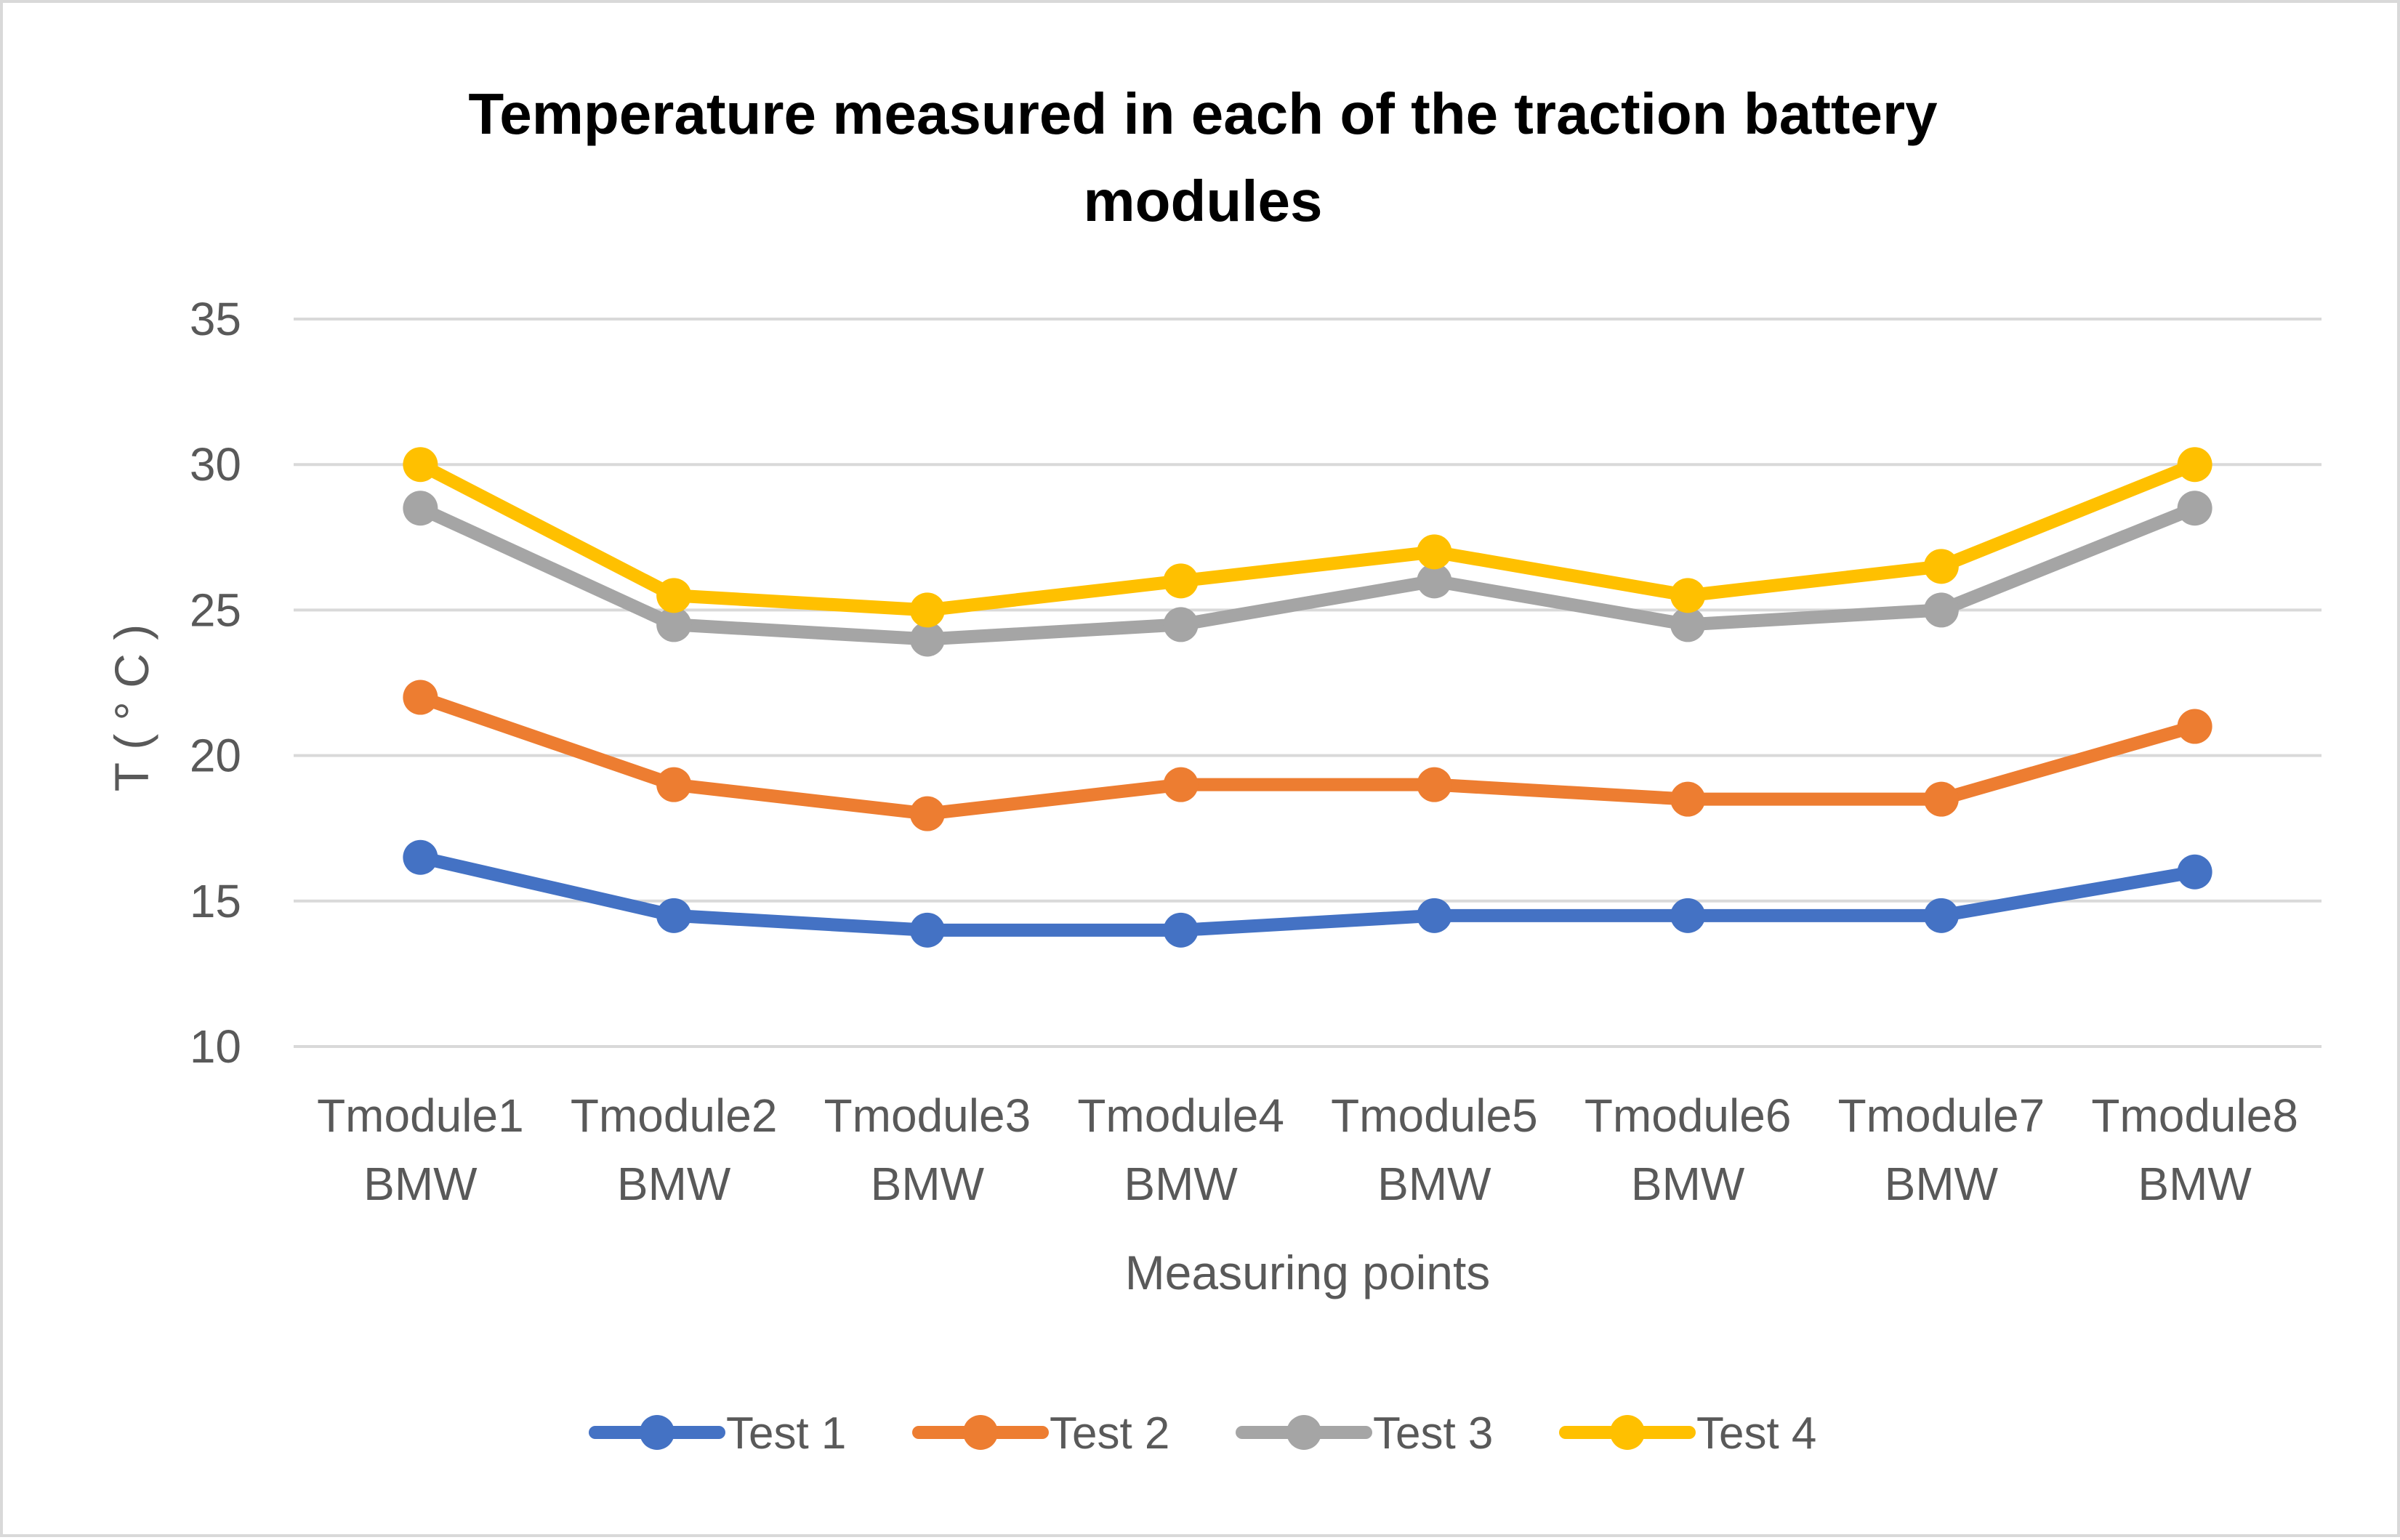  I want to click on x-axis-title: Measuring points, so click(1308, 1272).